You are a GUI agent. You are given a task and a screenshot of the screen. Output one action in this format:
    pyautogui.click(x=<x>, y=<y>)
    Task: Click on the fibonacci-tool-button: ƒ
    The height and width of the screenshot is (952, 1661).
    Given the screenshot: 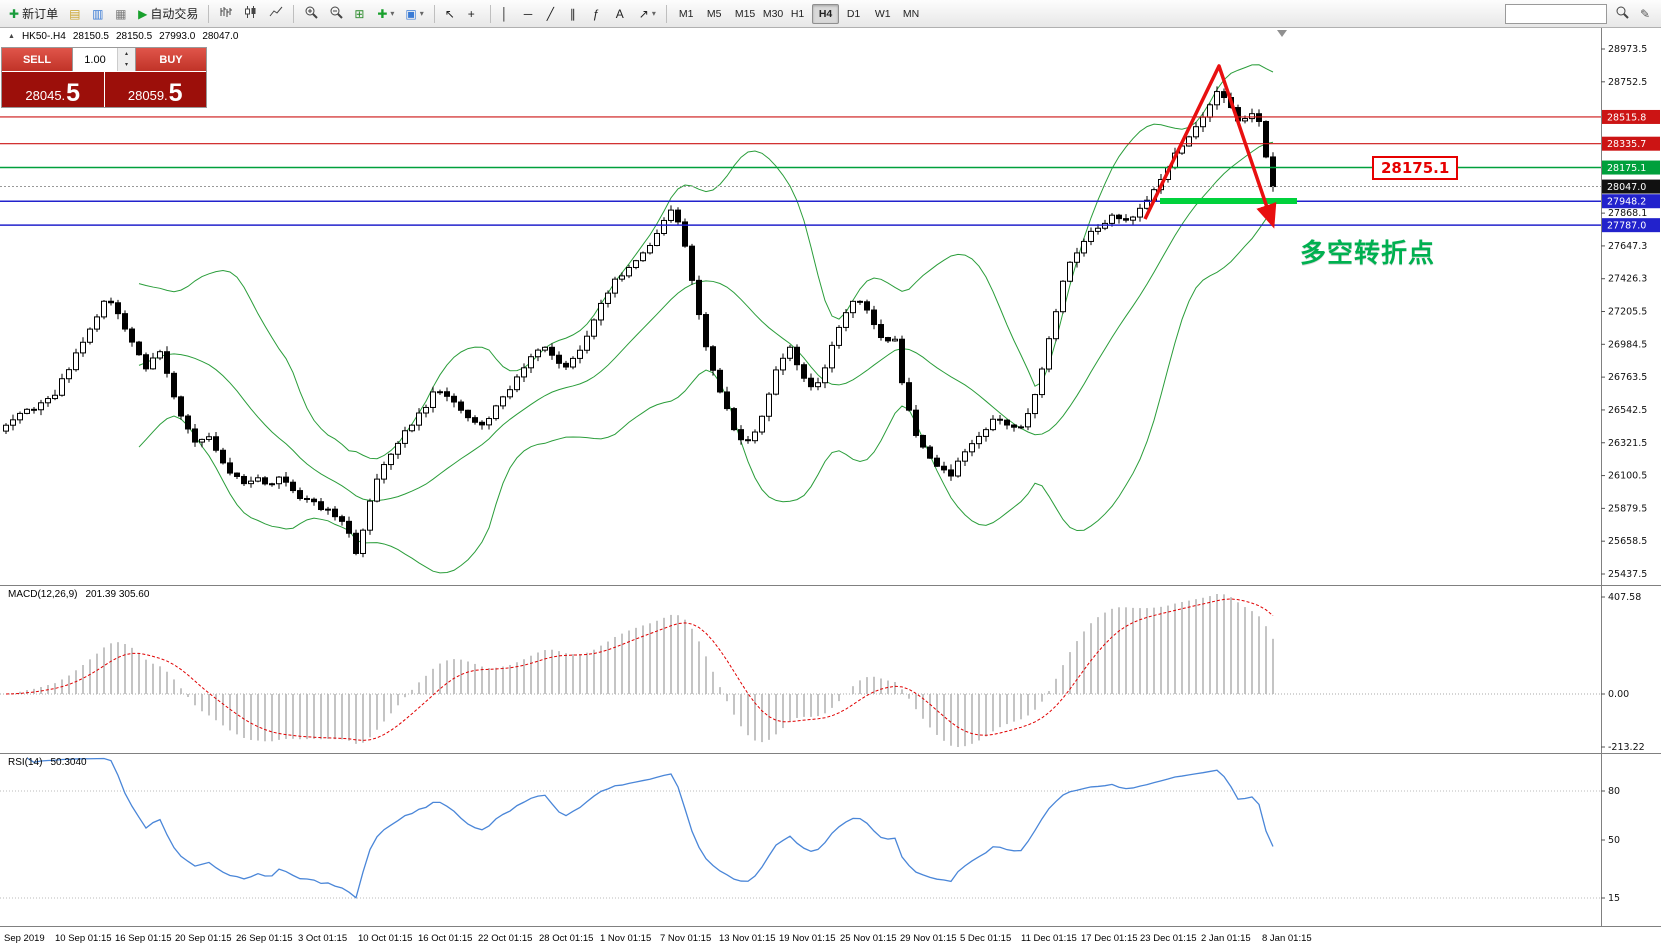 What is the action you would take?
    pyautogui.click(x=599, y=14)
    